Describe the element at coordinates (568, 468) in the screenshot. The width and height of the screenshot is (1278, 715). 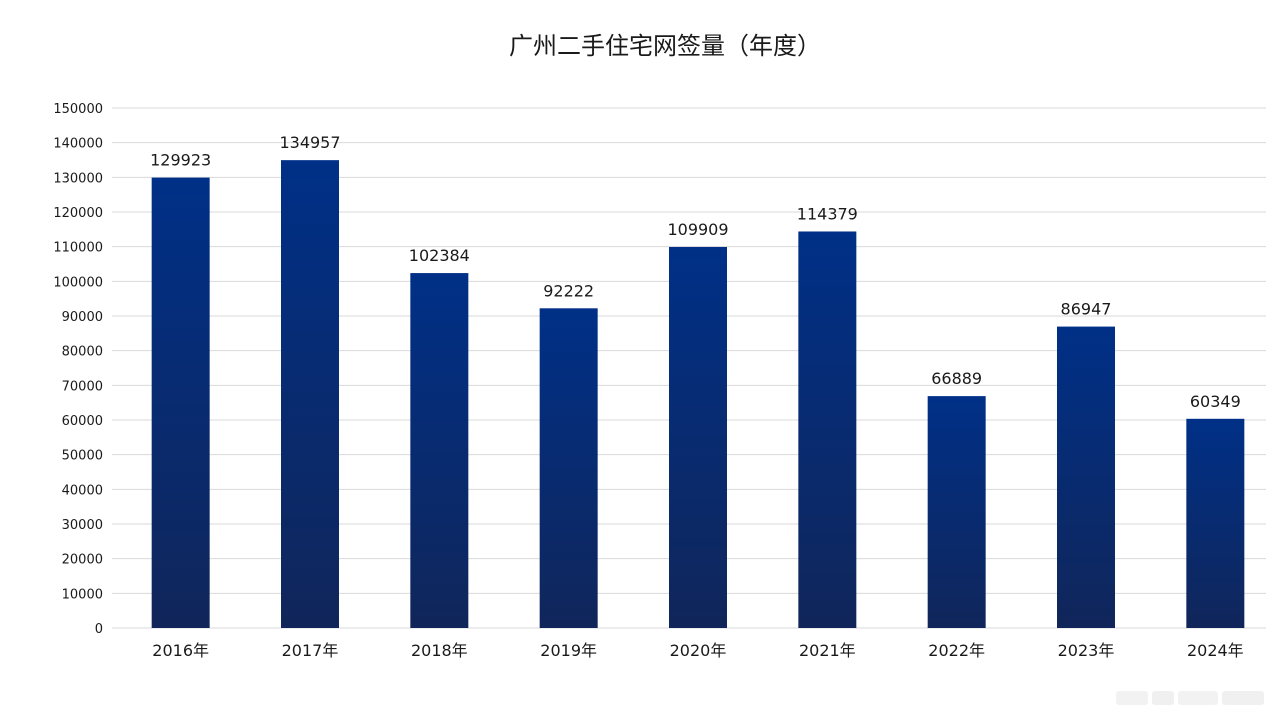
I see `bar-2019年` at that location.